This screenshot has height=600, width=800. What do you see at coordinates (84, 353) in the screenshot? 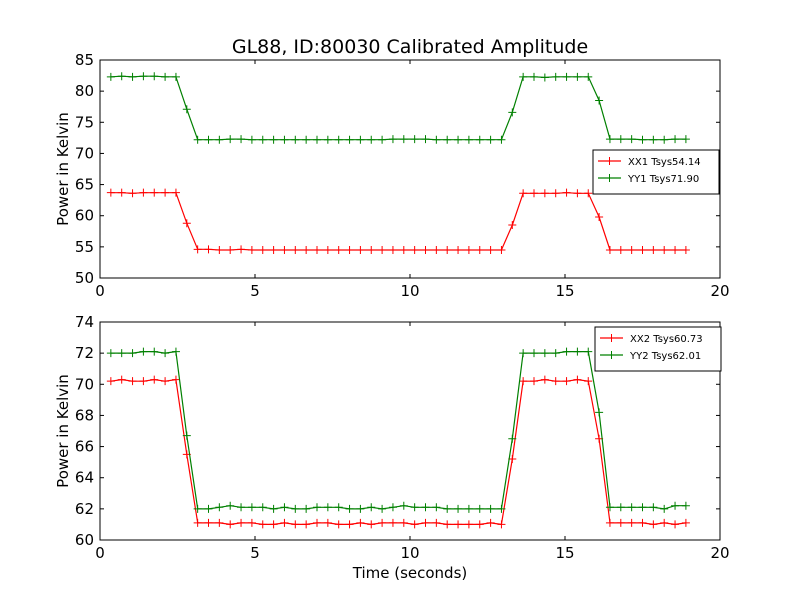
I see `y-tick-label: 72` at bounding box center [84, 353].